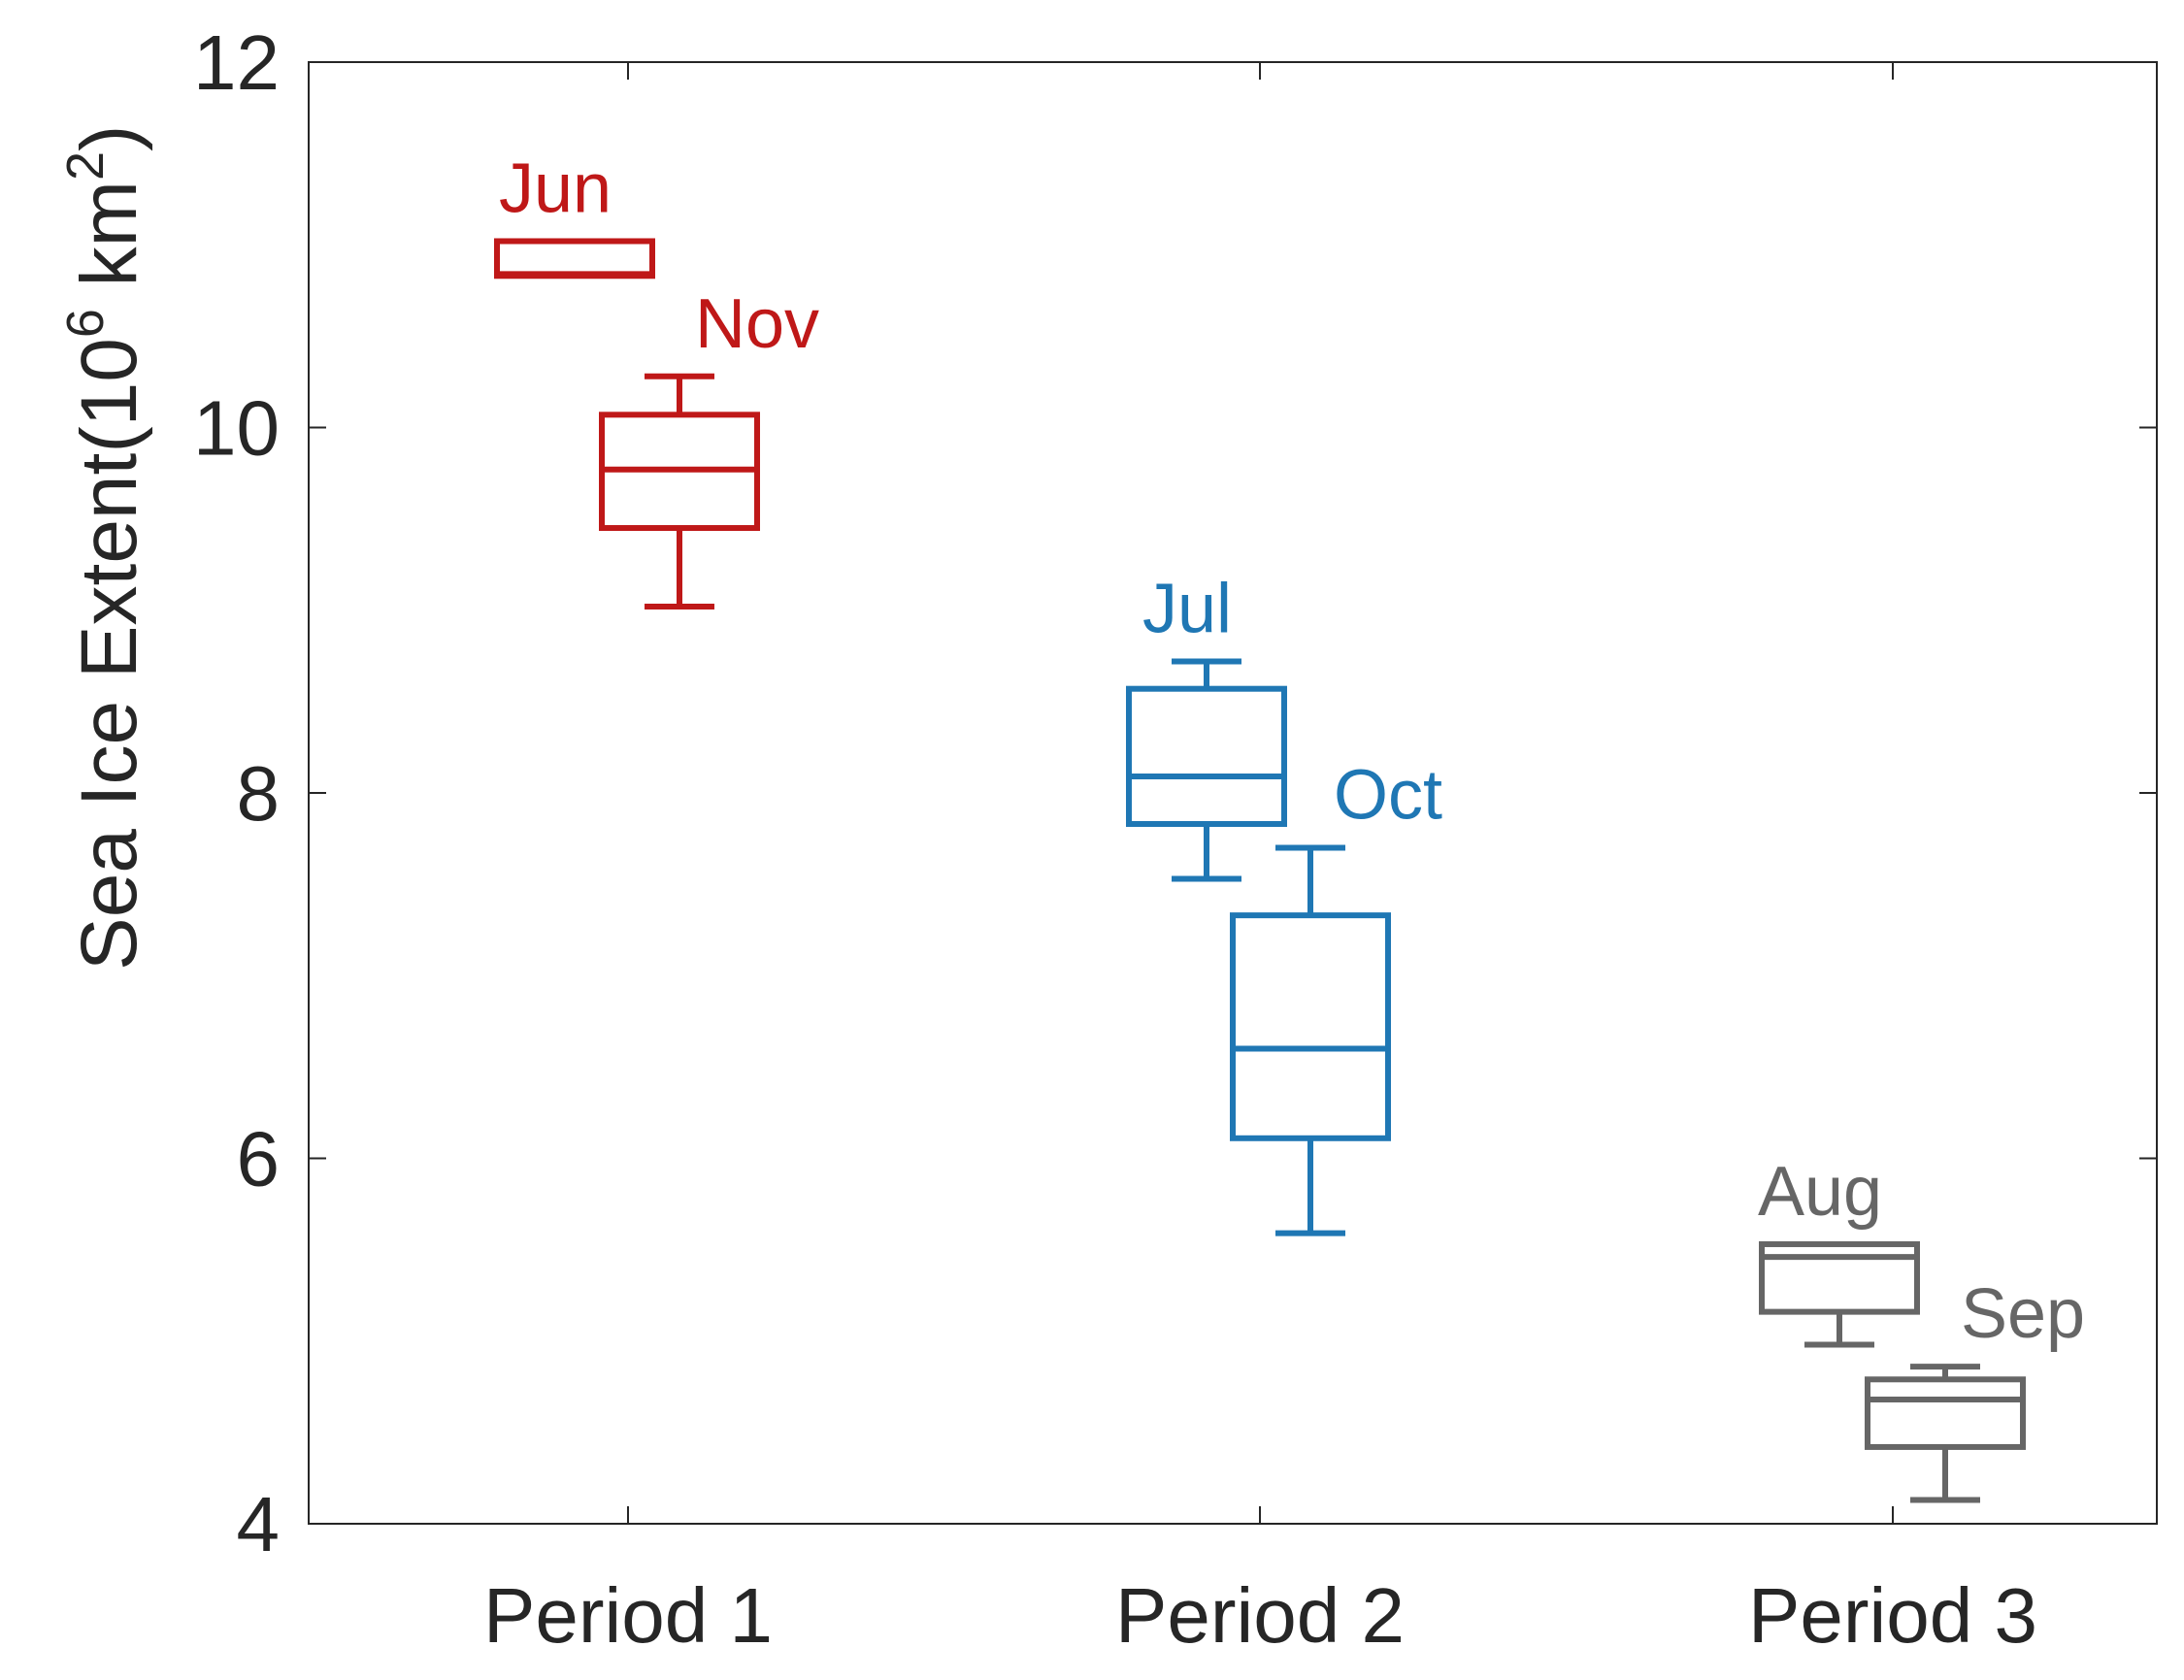 This screenshot has width=2184, height=1680. I want to click on box-jun: Jun, so click(574, 214).